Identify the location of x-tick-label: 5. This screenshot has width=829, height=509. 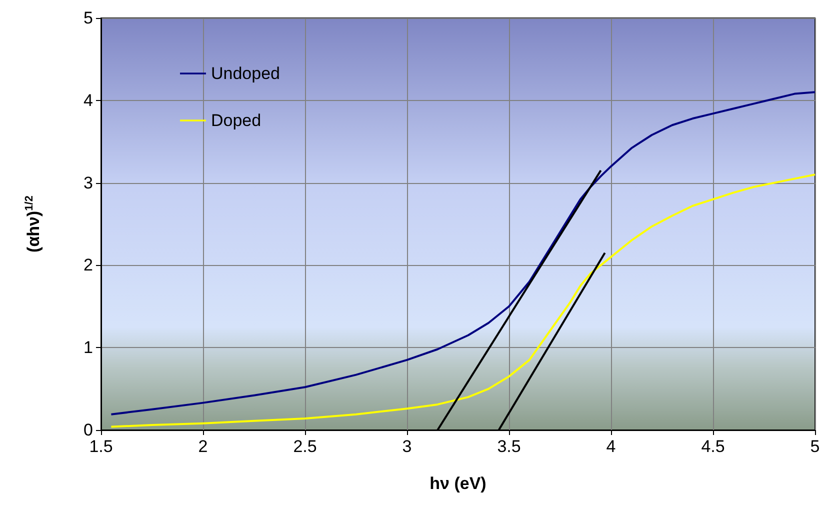
(815, 446).